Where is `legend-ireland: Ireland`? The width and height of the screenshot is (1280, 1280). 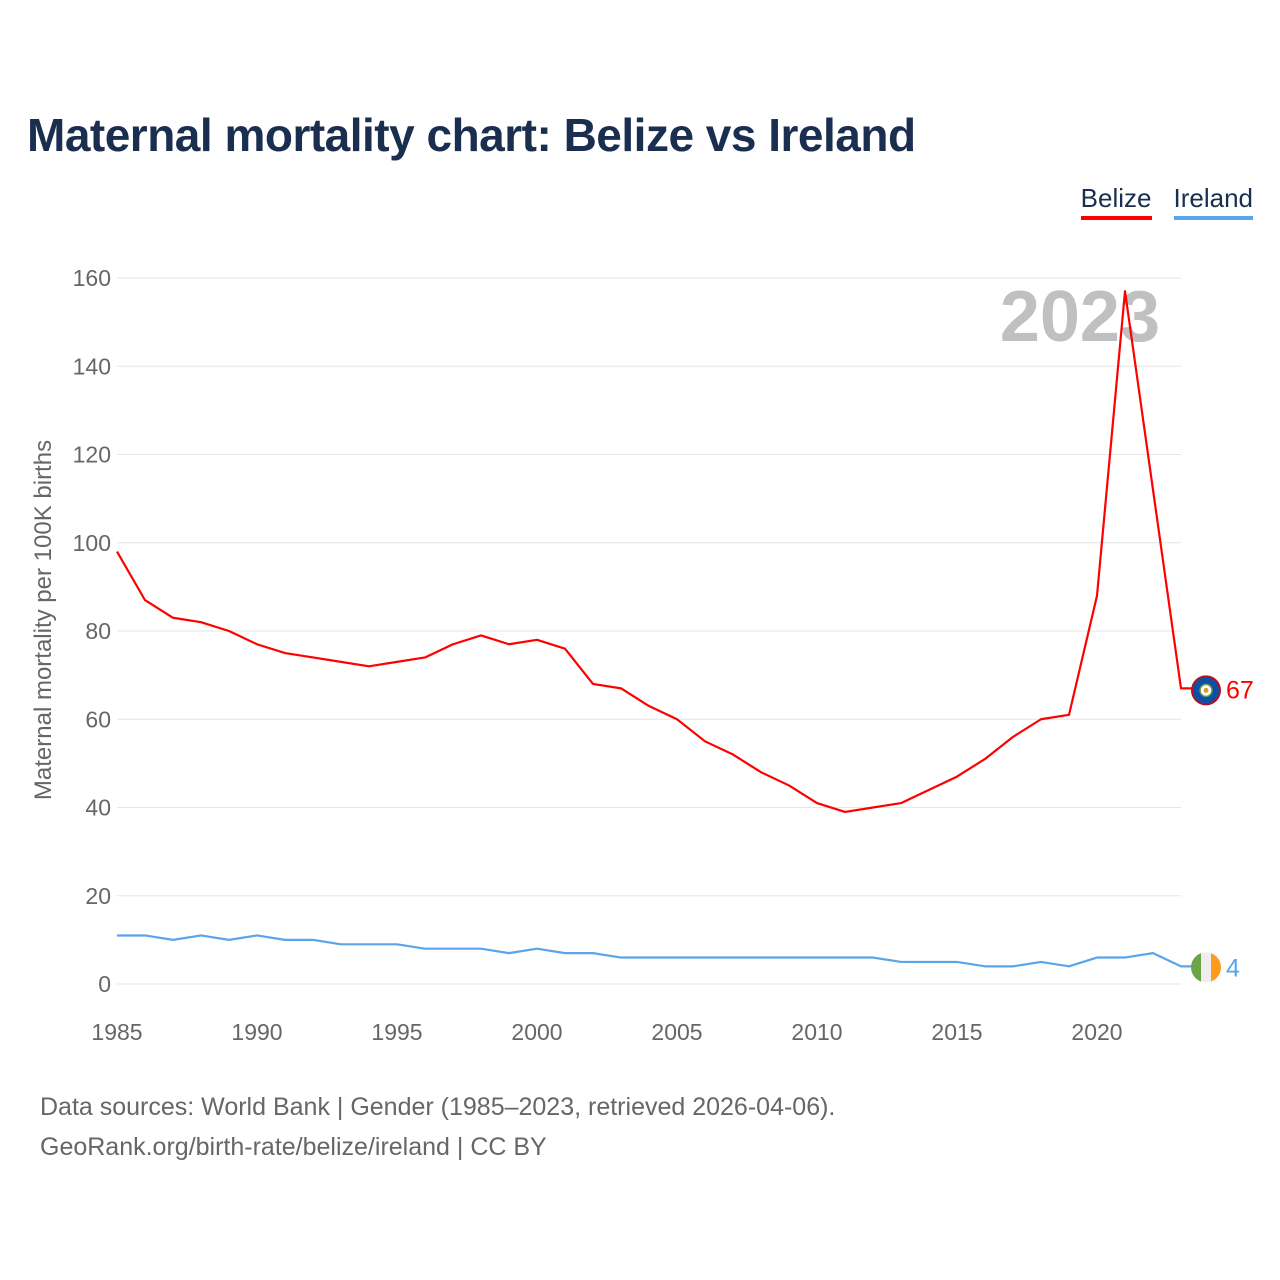
legend-ireland: Ireland is located at coordinates (1213, 201).